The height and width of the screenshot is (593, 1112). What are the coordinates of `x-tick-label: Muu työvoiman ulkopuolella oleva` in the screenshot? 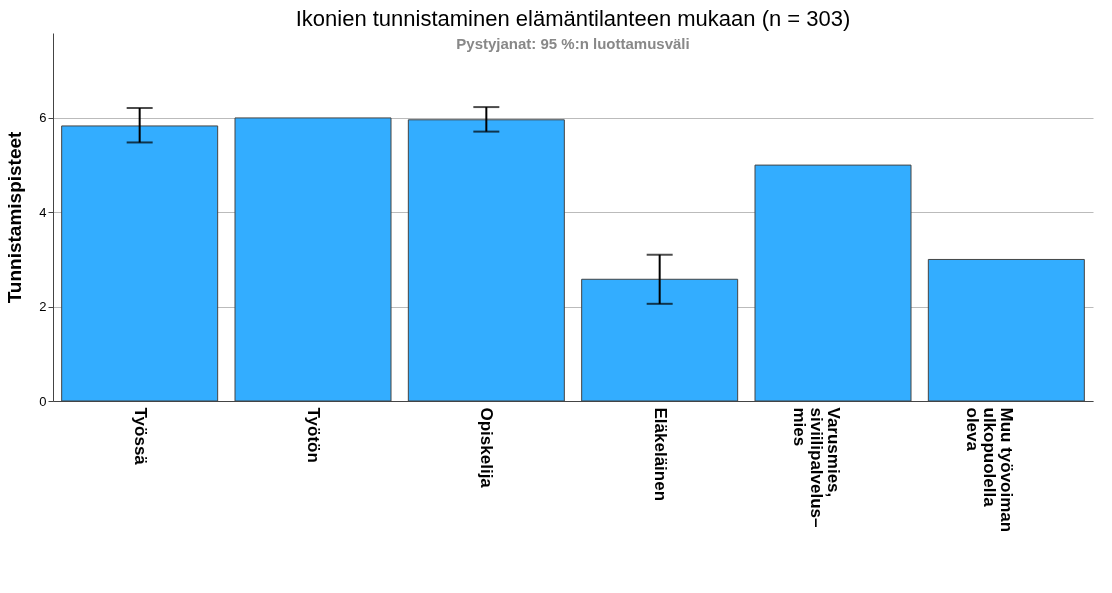 It's located at (990, 470).